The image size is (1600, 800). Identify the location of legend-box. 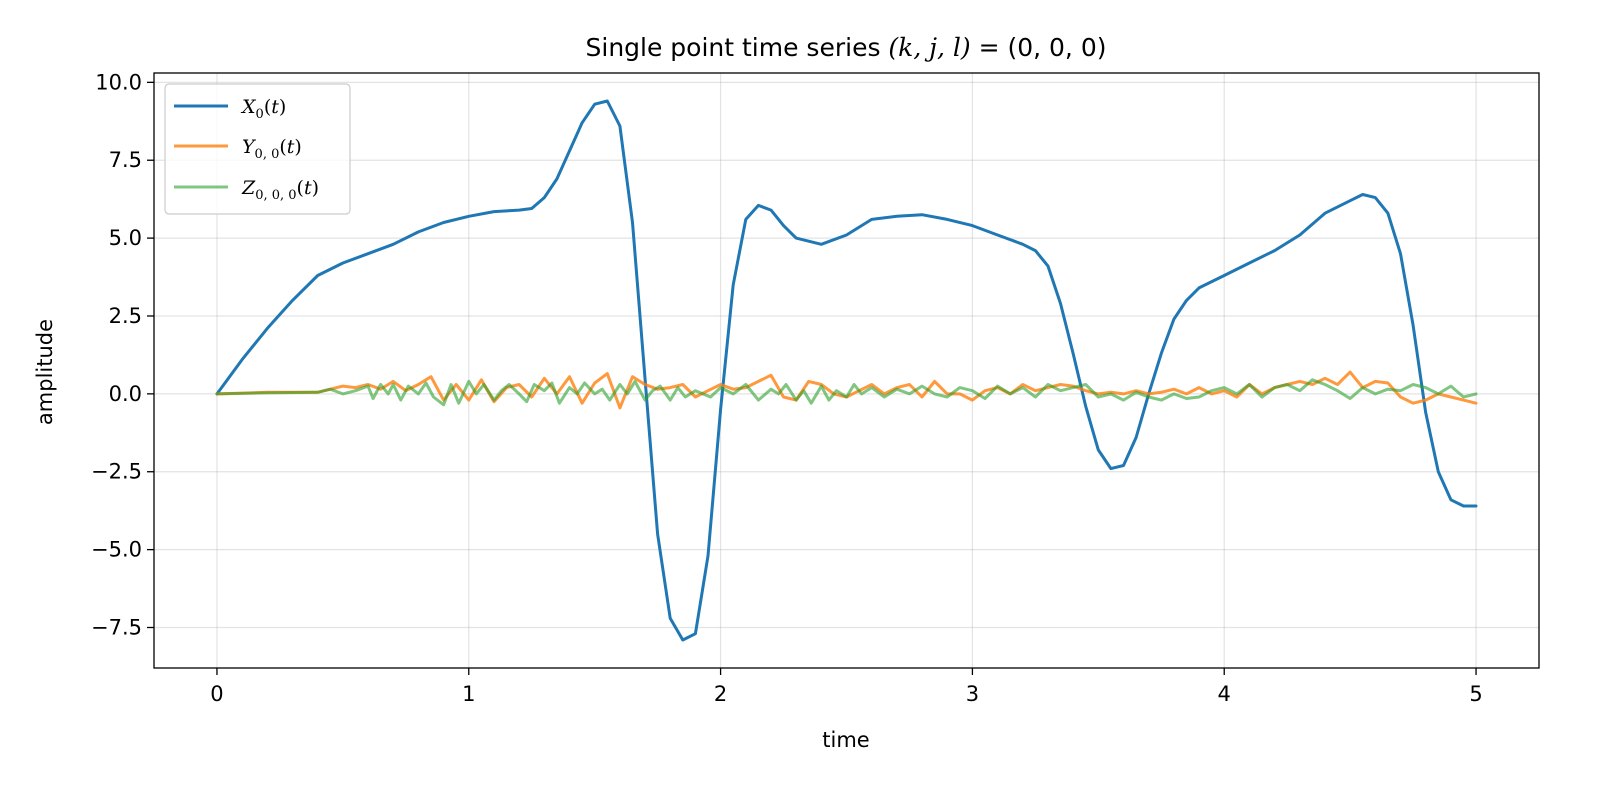
(257, 149).